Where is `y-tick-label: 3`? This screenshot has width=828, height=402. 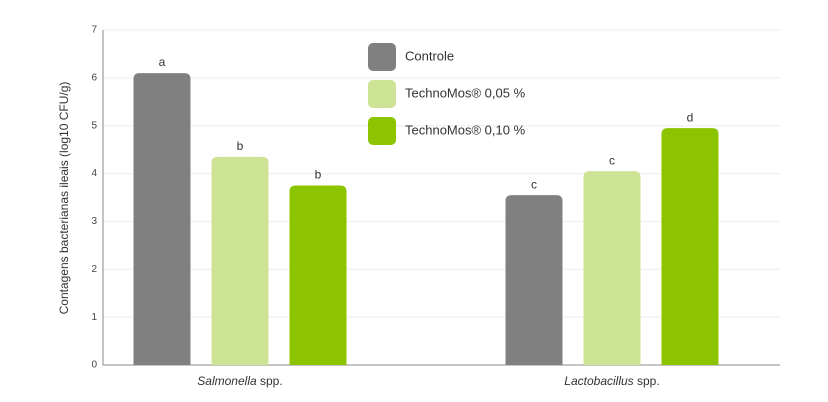 y-tick-label: 3 is located at coordinates (94, 221).